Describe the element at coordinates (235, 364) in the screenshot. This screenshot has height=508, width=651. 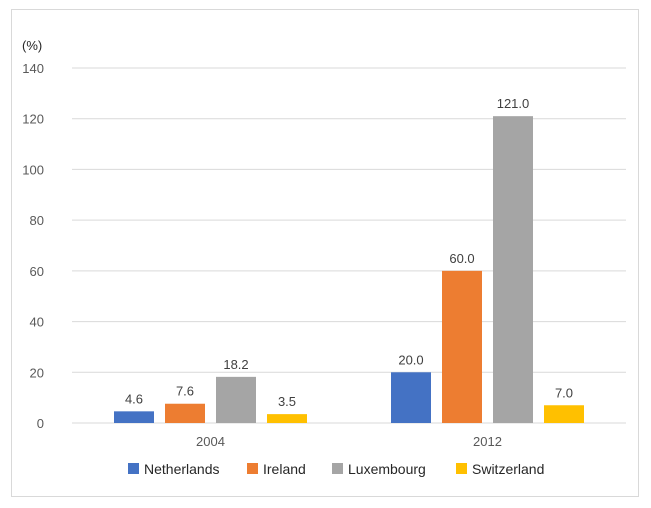
I see `data-label-luxembourg-2004: 18.2` at that location.